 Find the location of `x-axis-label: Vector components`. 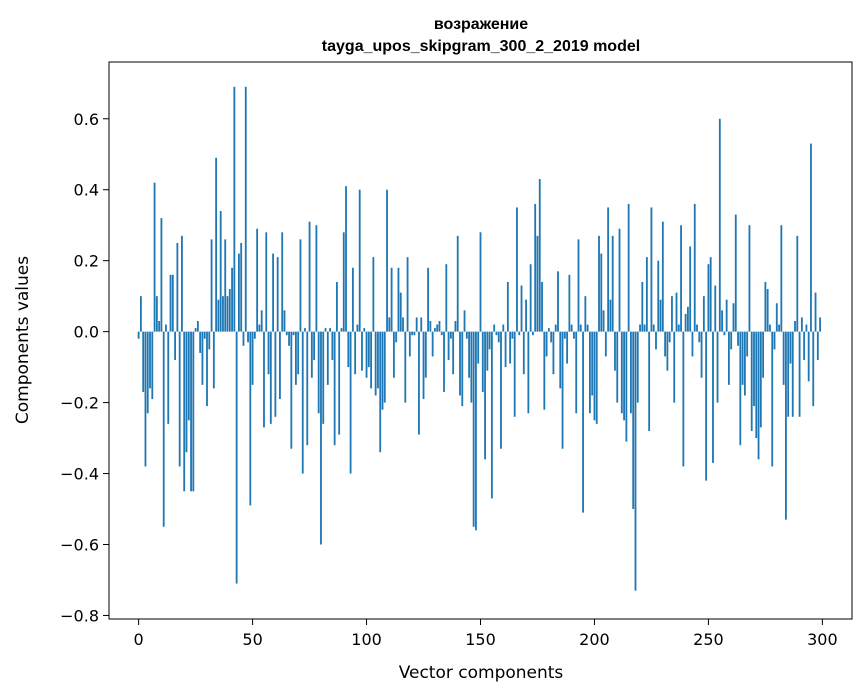

x-axis-label: Vector components is located at coordinates (481, 673).